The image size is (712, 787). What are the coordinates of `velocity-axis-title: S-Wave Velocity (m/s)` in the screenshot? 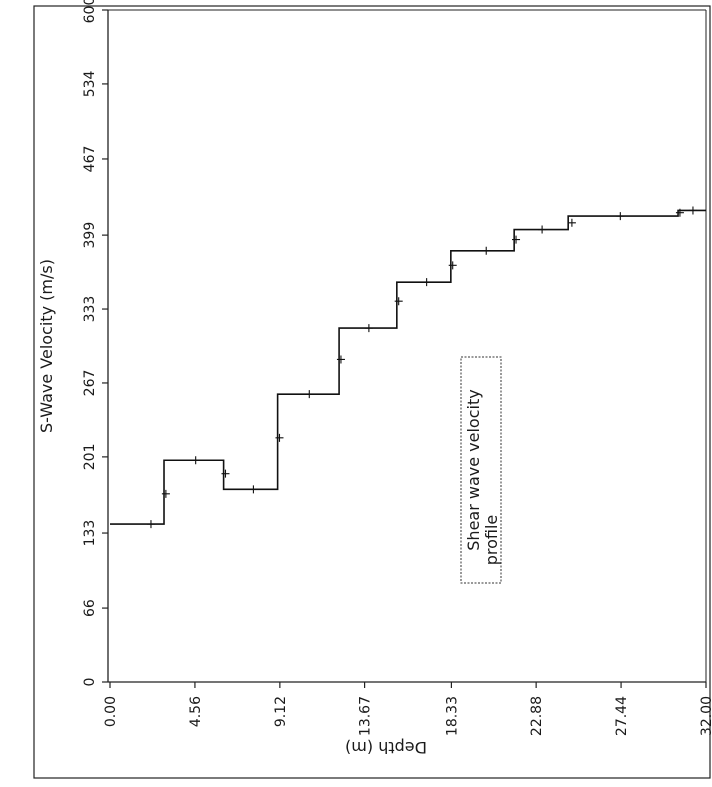 It's located at (46, 346).